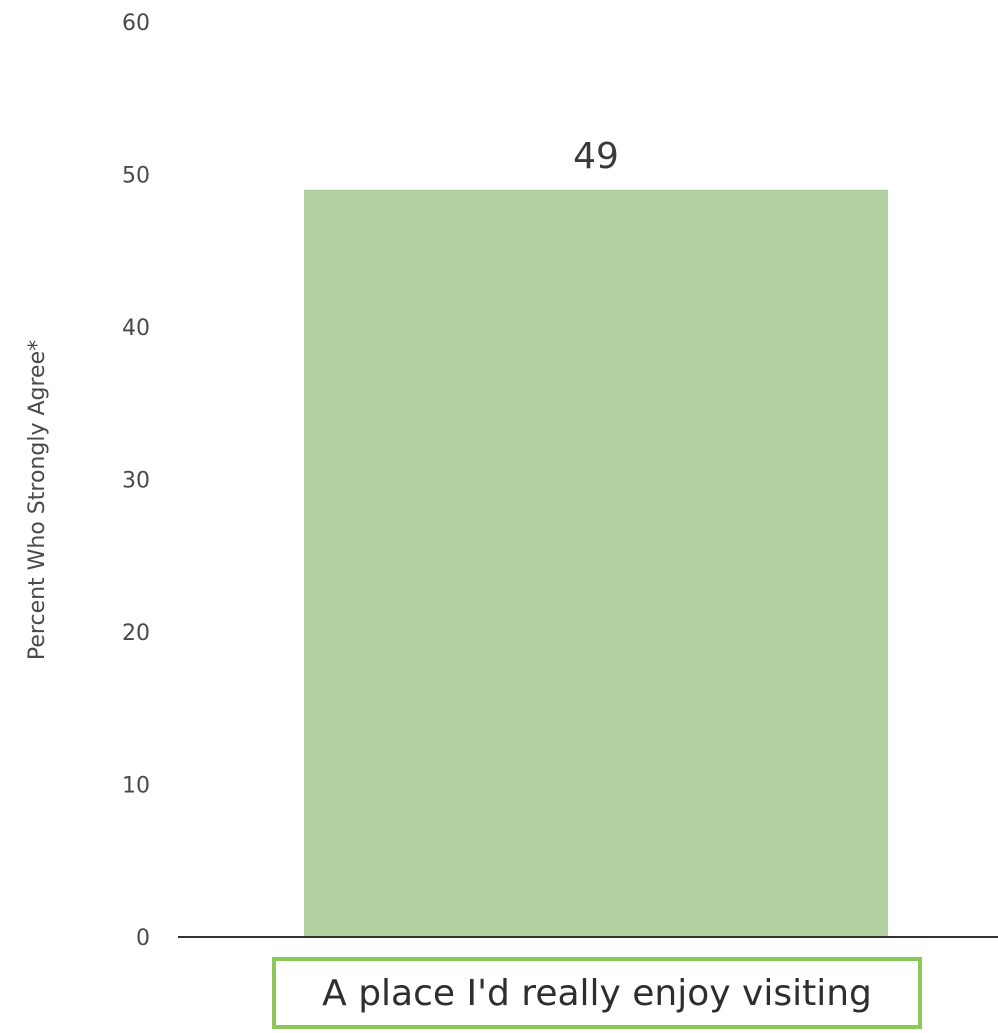  What do you see at coordinates (136, 23) in the screenshot?
I see `y-tick-label: 60` at bounding box center [136, 23].